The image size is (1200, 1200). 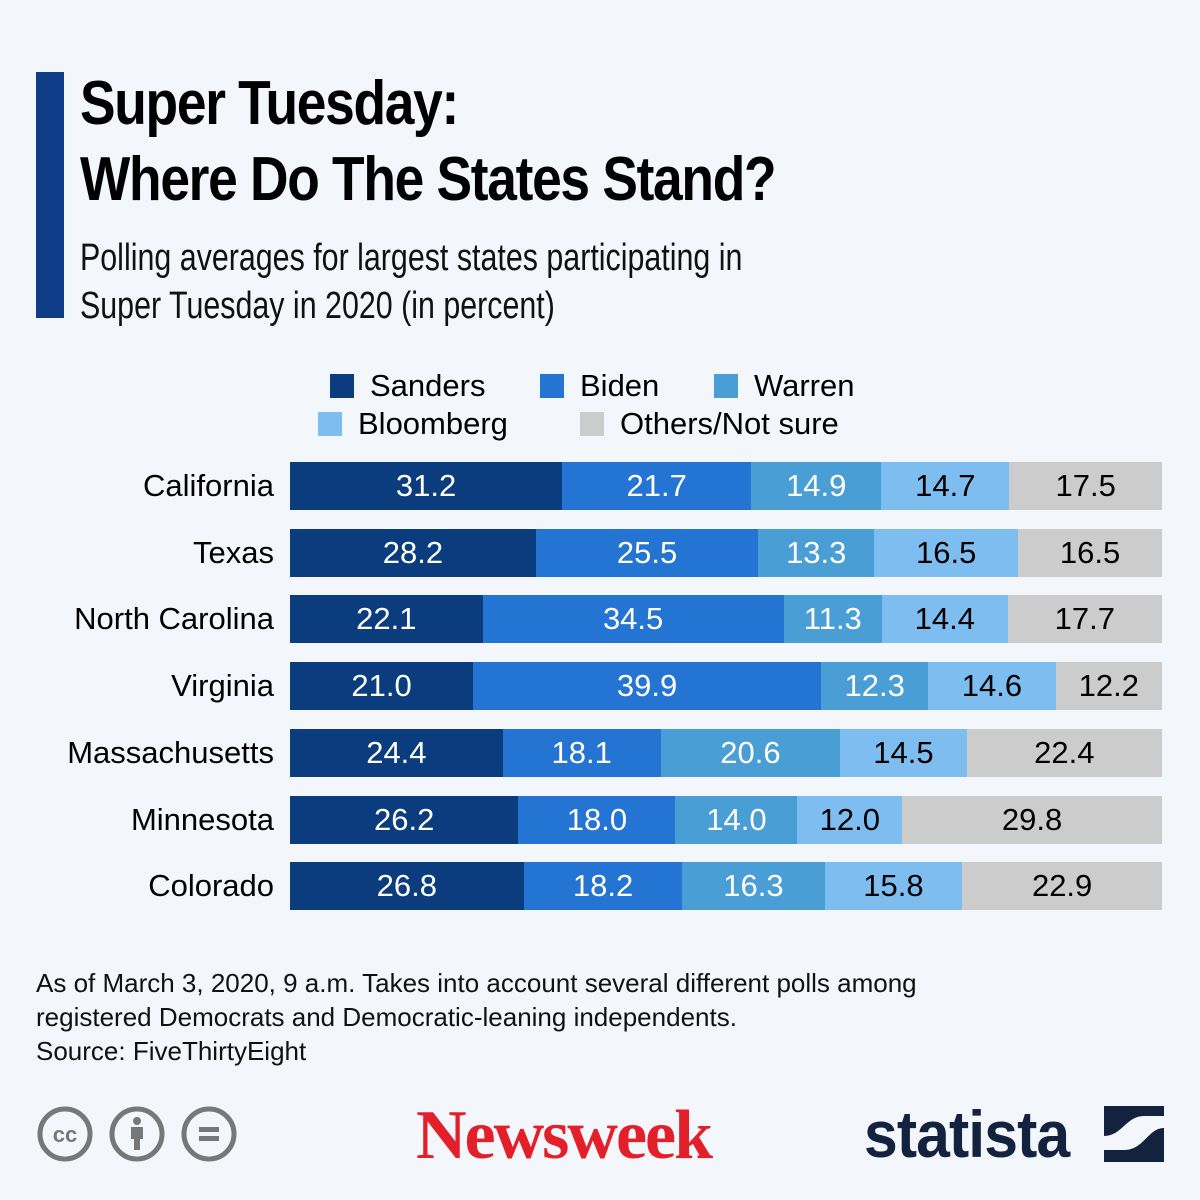 What do you see at coordinates (597, 819) in the screenshot?
I see `data-label: 18.0` at bounding box center [597, 819].